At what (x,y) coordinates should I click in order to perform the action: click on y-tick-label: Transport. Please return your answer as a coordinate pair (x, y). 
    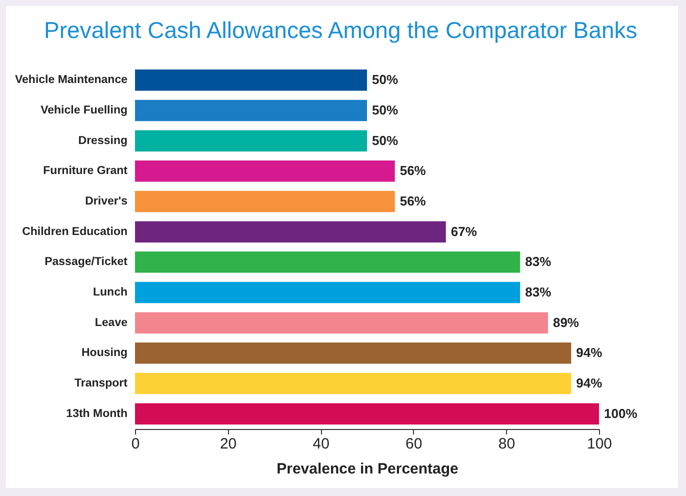
    Looking at the image, I should click on (101, 384).